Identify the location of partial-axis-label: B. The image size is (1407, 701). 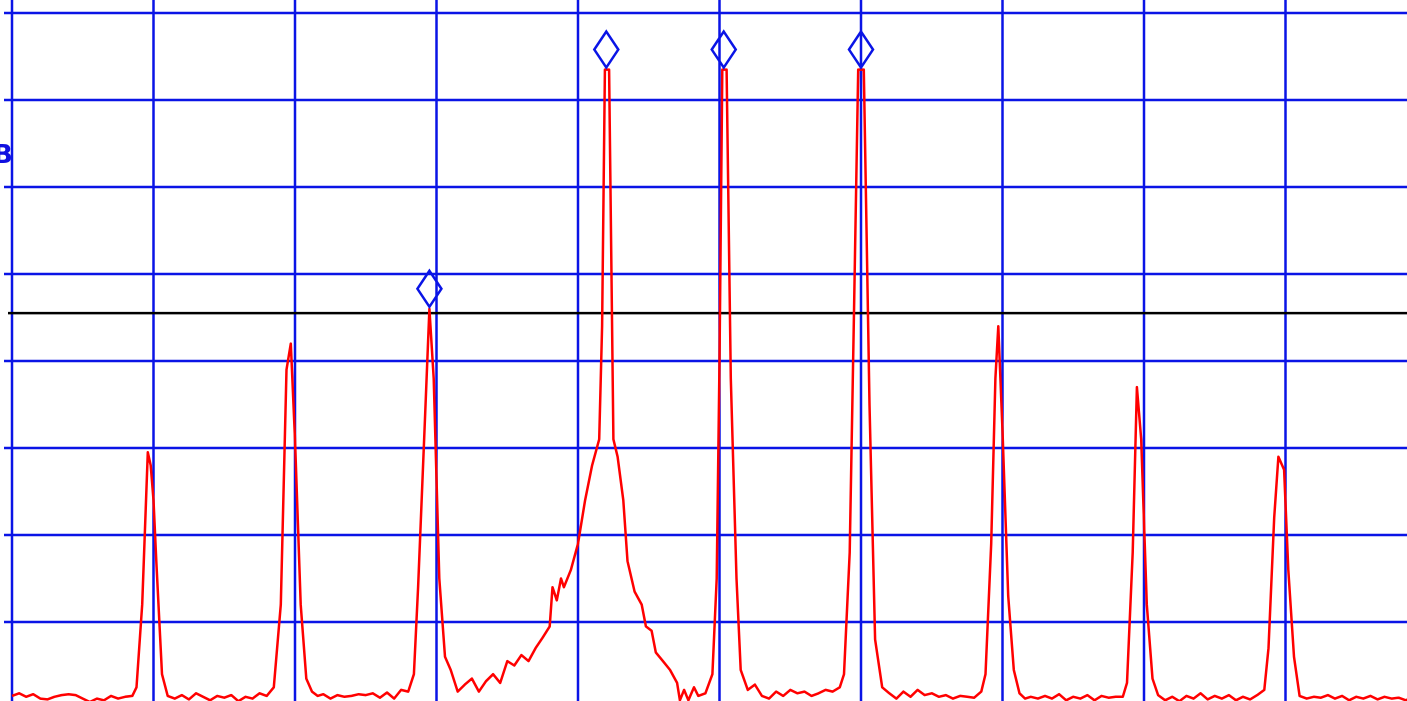
(6, 155).